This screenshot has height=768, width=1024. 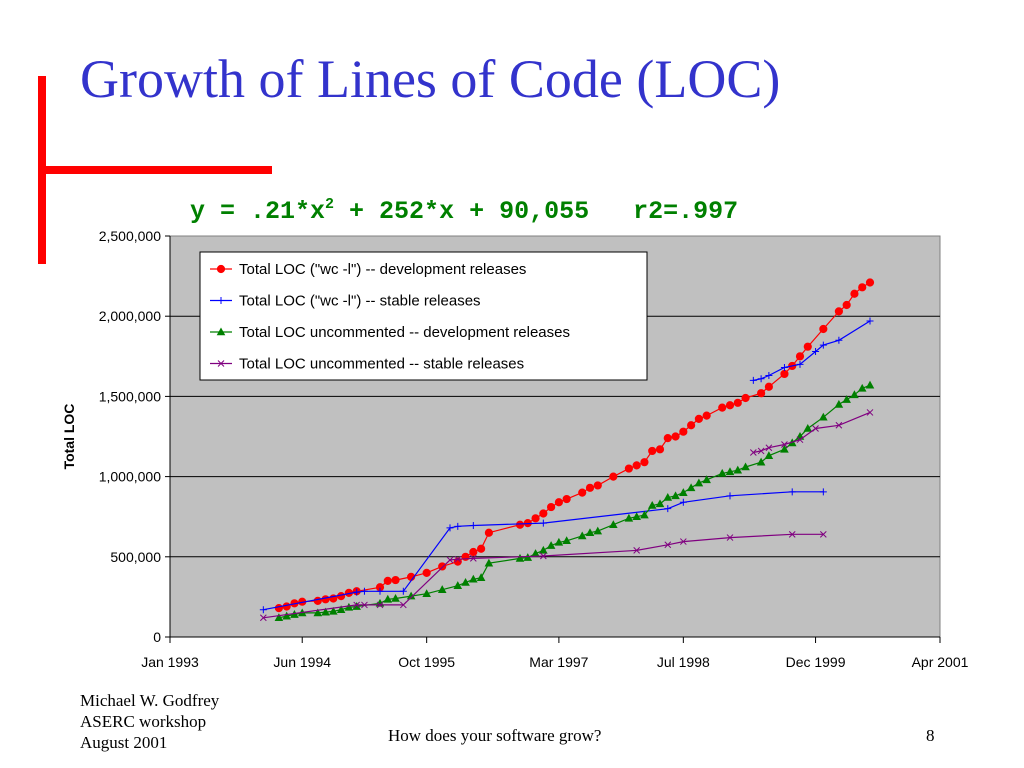 I want to click on slide-title: Growth of Lines of Code (LOC), so click(x=430, y=79).